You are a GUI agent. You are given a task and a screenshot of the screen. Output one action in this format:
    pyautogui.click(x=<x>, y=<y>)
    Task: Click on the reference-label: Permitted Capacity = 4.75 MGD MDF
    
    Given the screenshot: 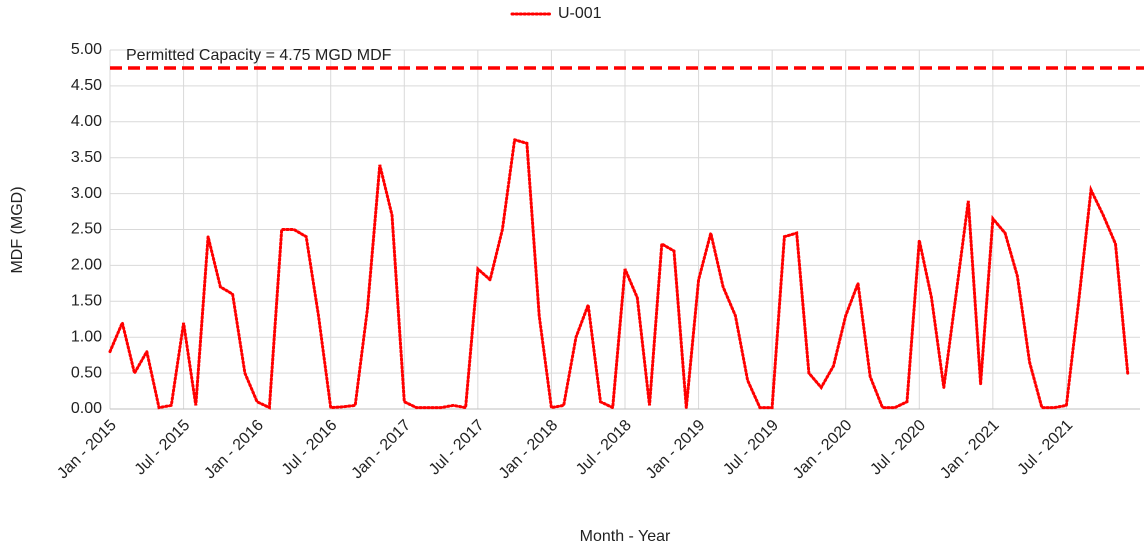 What is the action you would take?
    pyautogui.click(x=259, y=55)
    